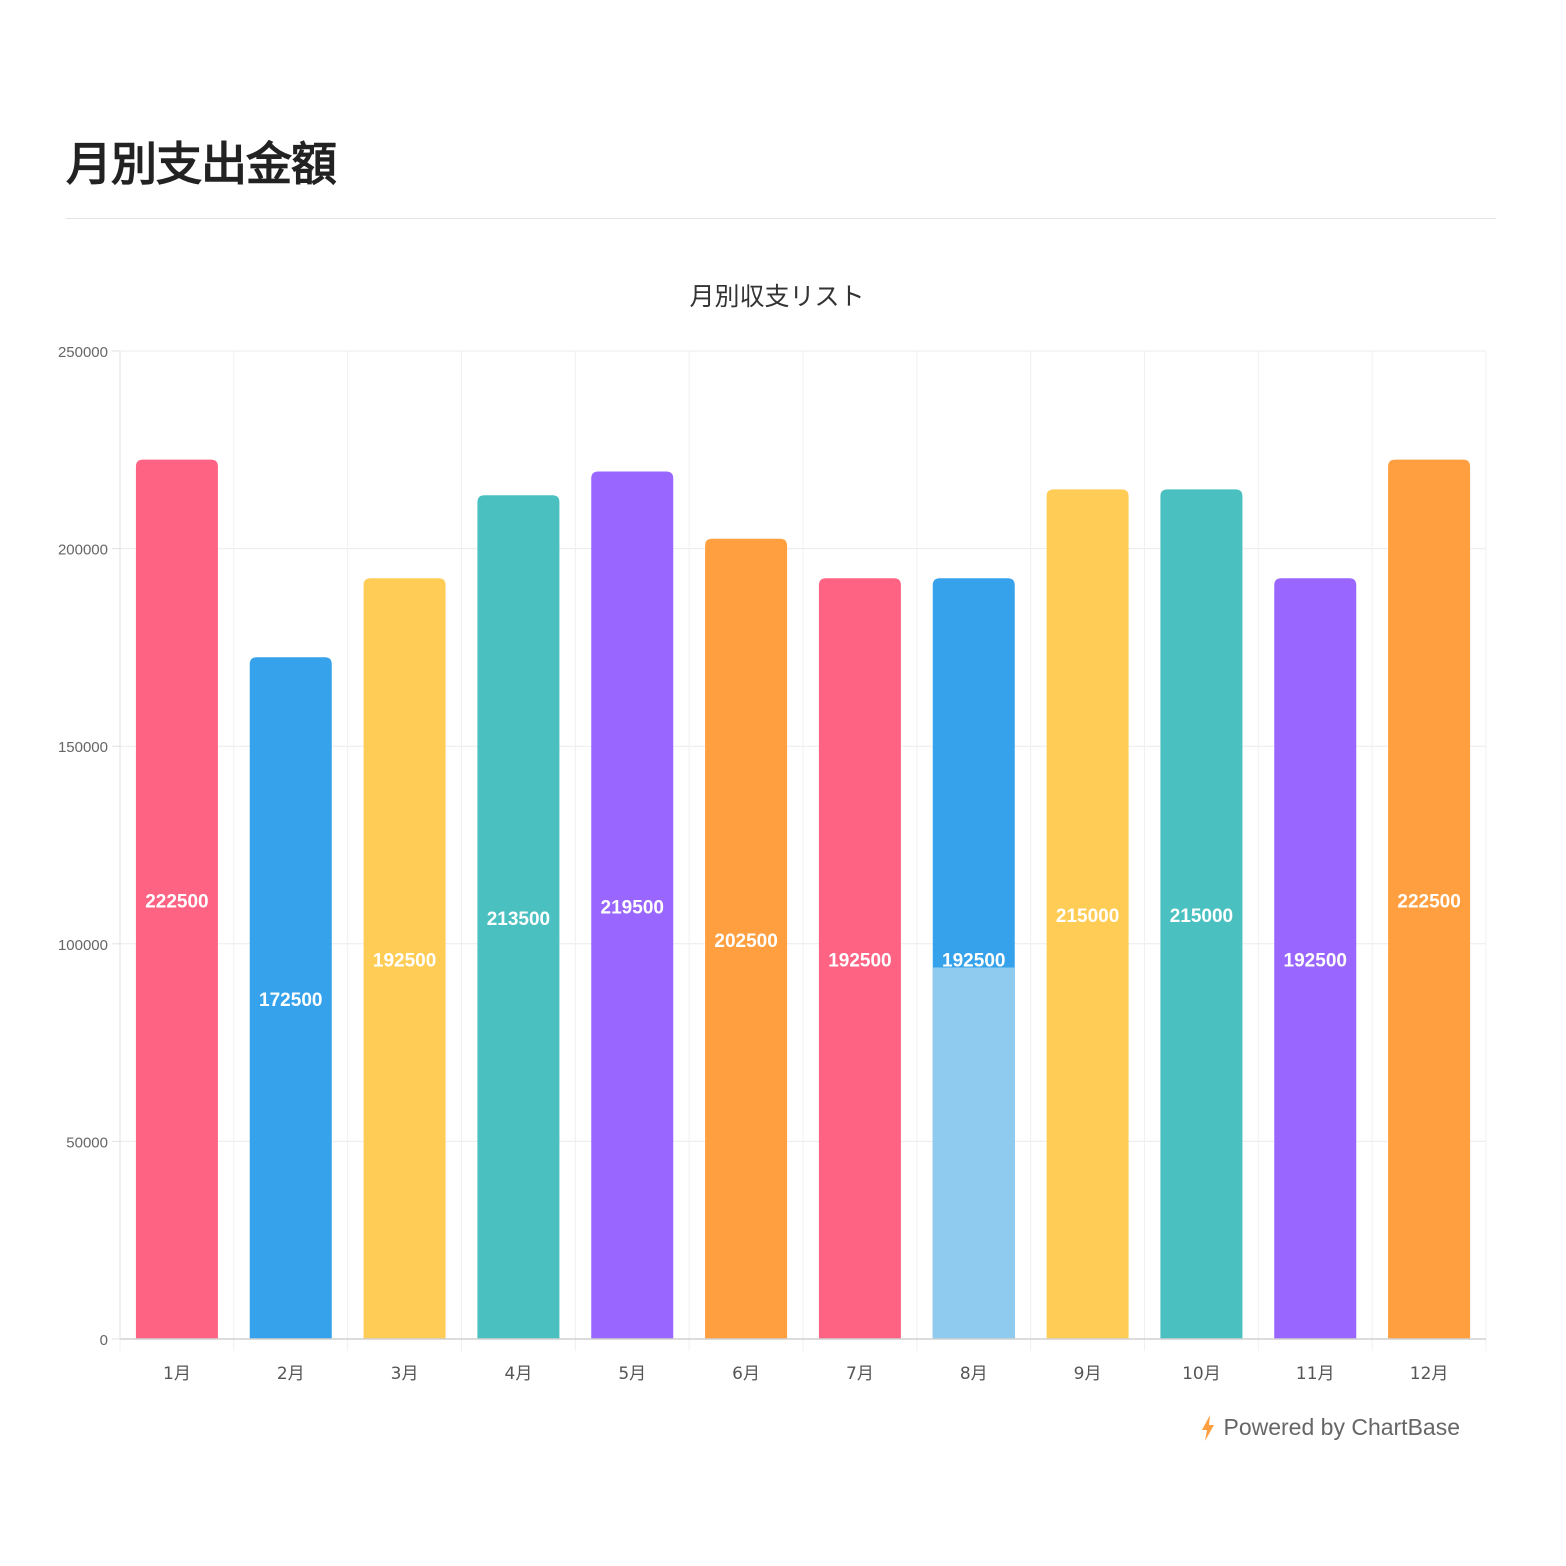 The height and width of the screenshot is (1566, 1566). Describe the element at coordinates (745, 941) in the screenshot. I see `data-label: 202500` at that location.